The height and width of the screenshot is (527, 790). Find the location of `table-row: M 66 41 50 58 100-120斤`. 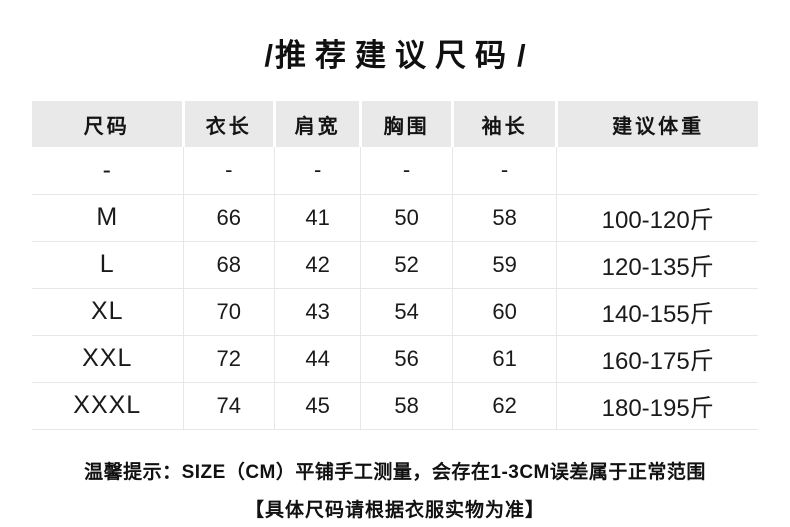

table-row: M 66 41 50 58 100-120斤 is located at coordinates (395, 217).